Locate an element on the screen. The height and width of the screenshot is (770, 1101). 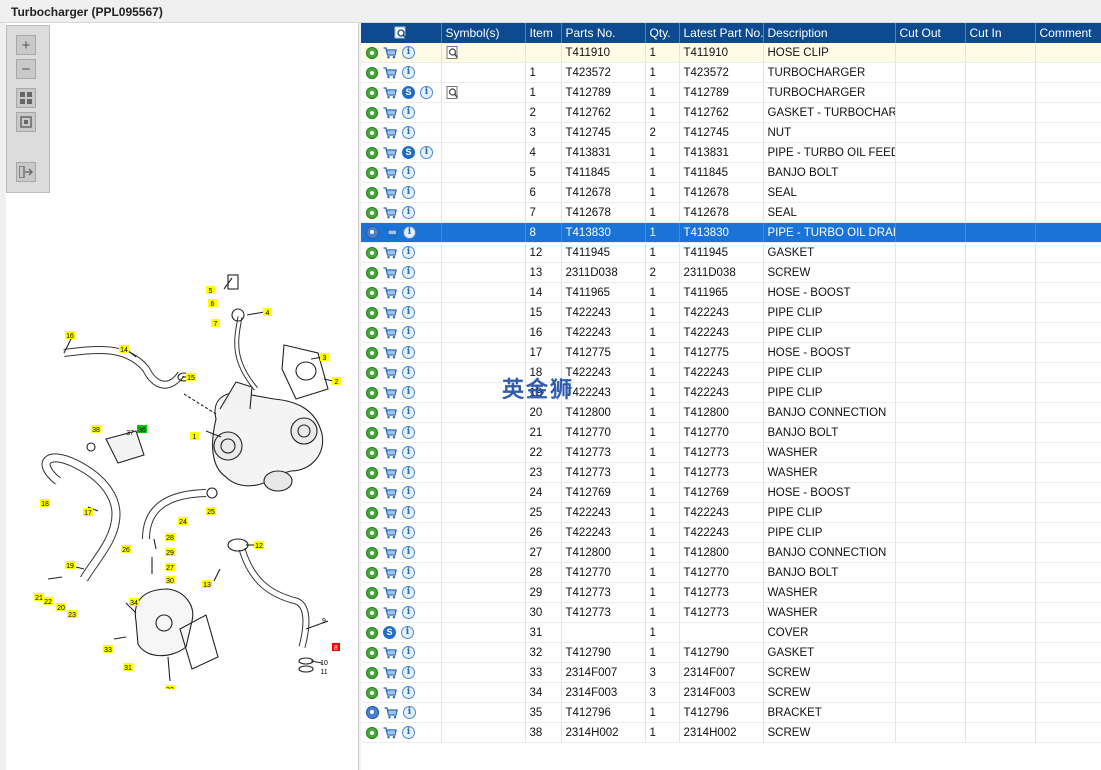
table-row: i 23 T412773 1 T412773 WASHER is located at coordinates (731, 472).